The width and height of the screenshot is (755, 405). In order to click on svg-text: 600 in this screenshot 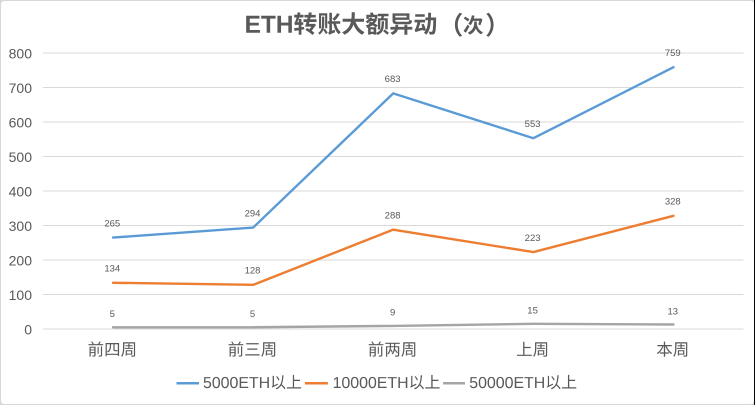, I will do `click(21, 123)`.